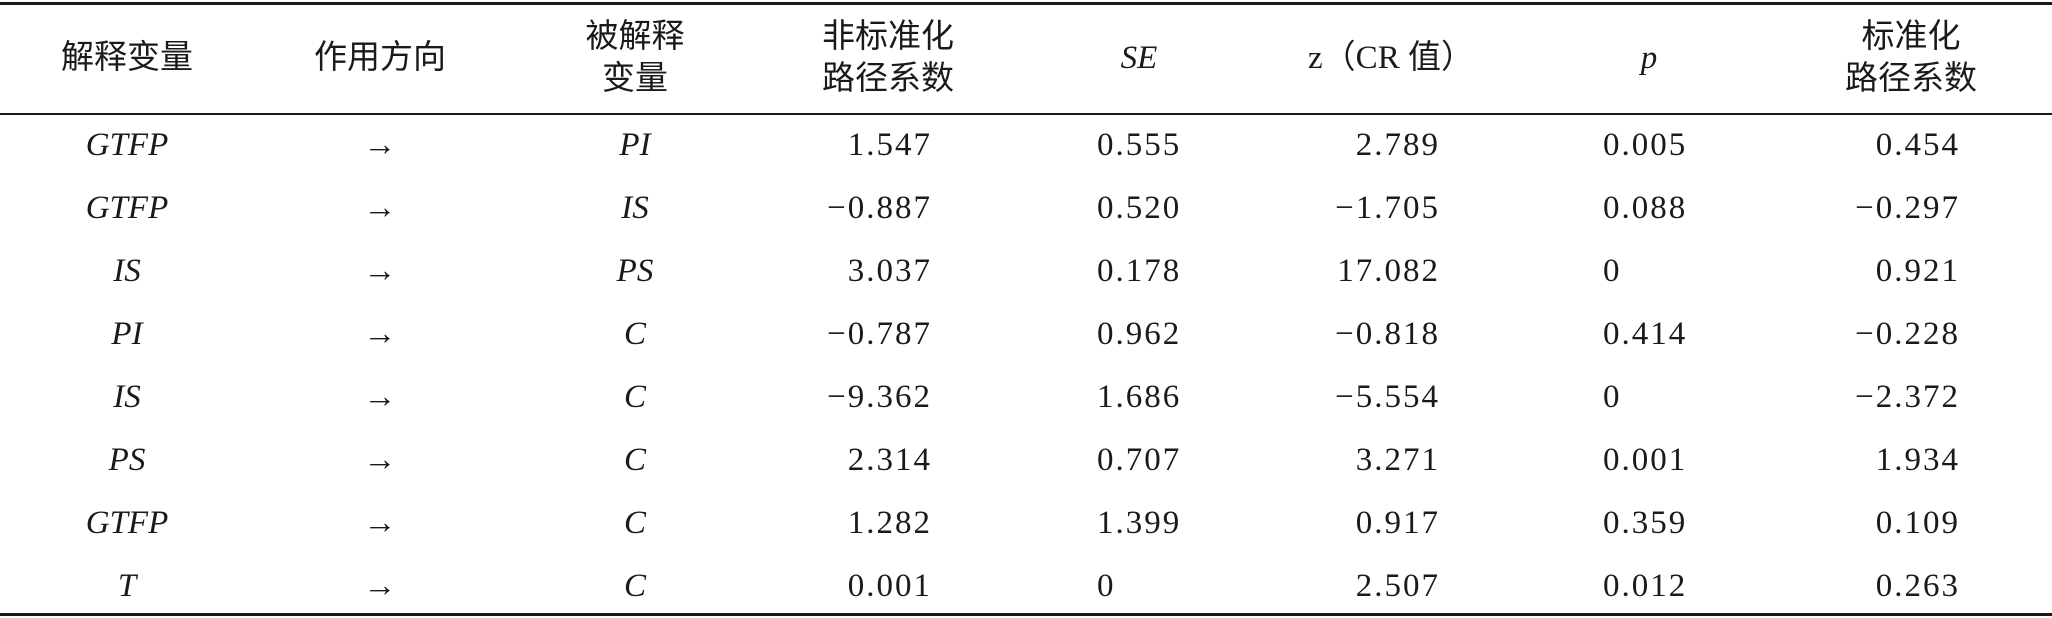 The width and height of the screenshot is (2052, 618). I want to click on table-cell: −0.787, so click(879, 334).